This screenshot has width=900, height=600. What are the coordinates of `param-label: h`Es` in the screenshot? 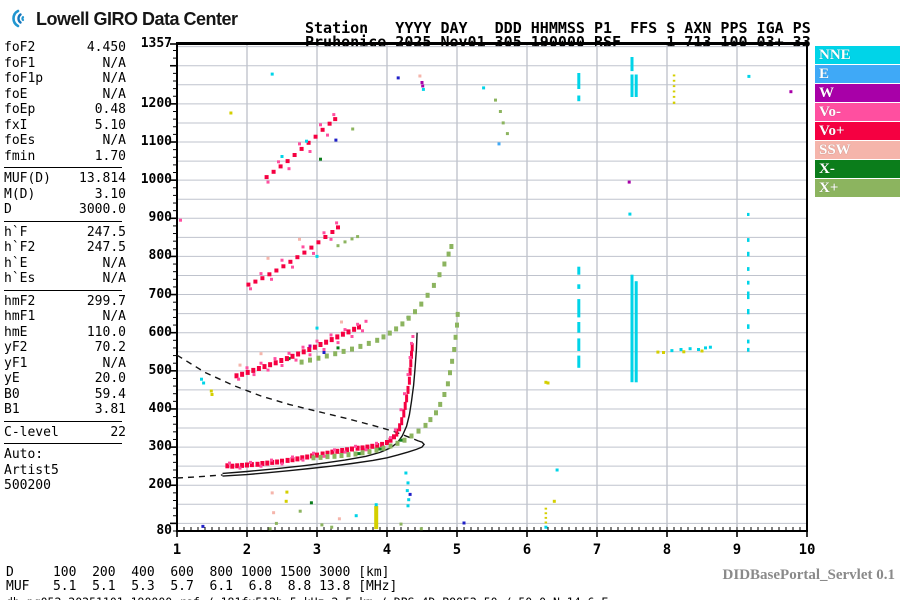 It's located at (20, 278).